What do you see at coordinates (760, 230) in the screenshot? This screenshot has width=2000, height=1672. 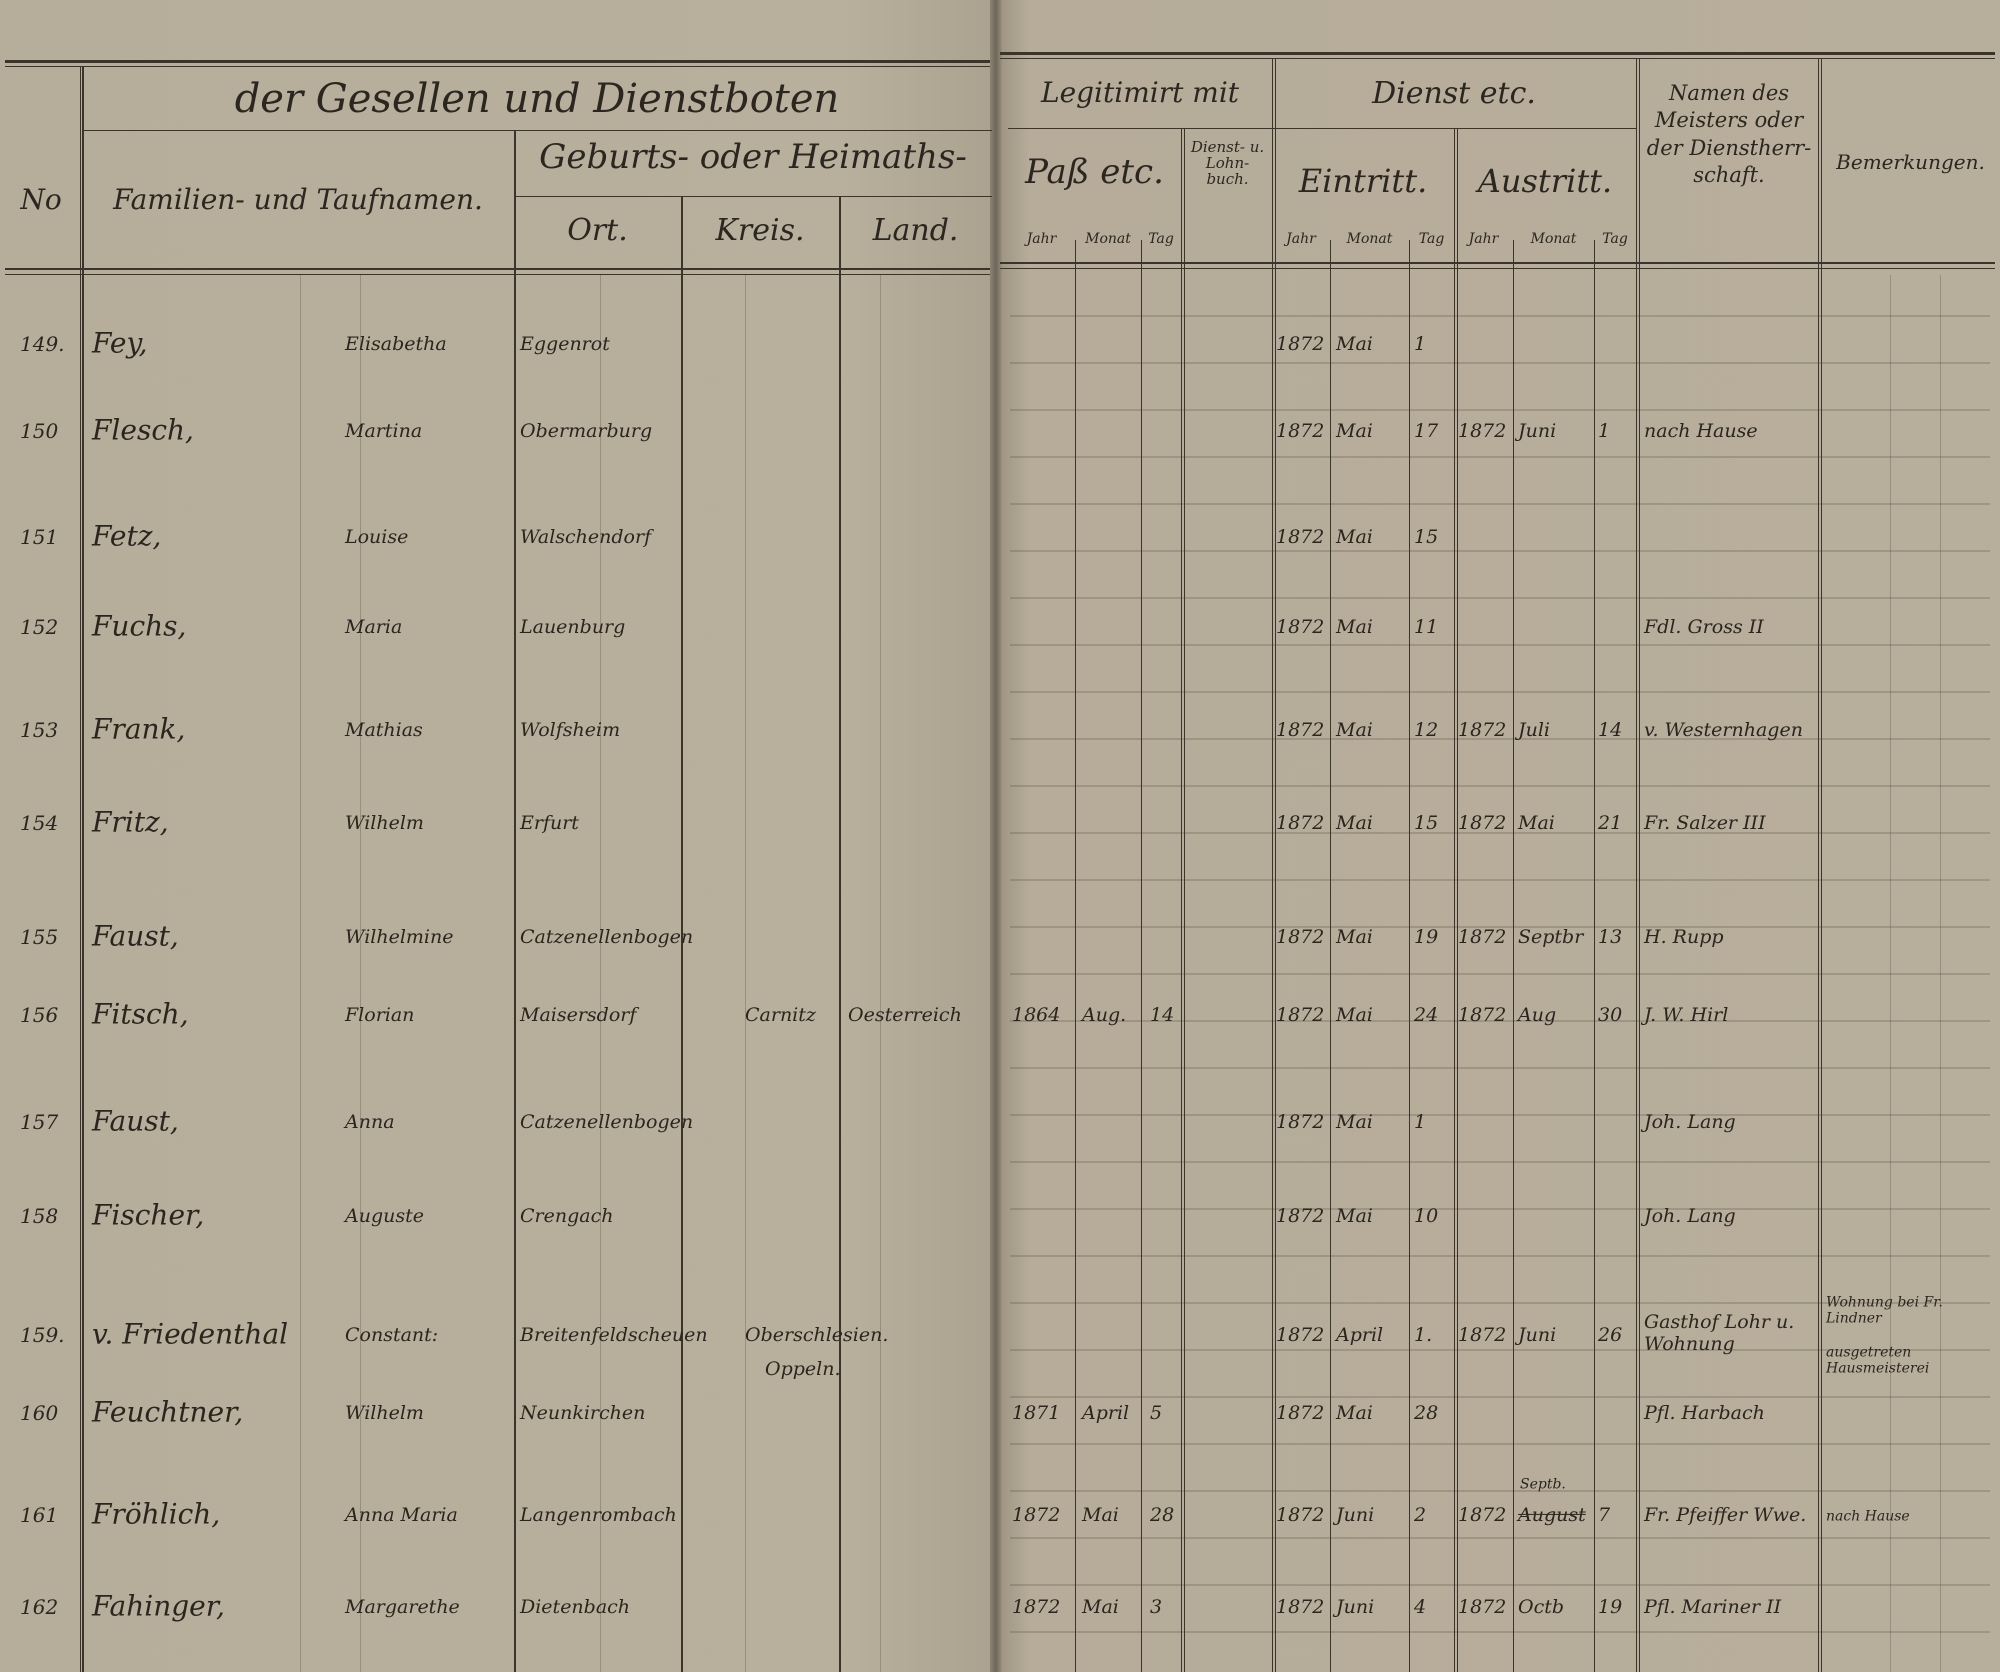 I see `header-kreis: Kreis.` at bounding box center [760, 230].